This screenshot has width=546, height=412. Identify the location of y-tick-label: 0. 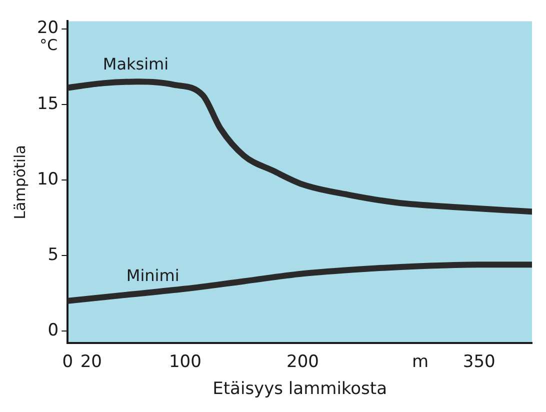
(53, 330).